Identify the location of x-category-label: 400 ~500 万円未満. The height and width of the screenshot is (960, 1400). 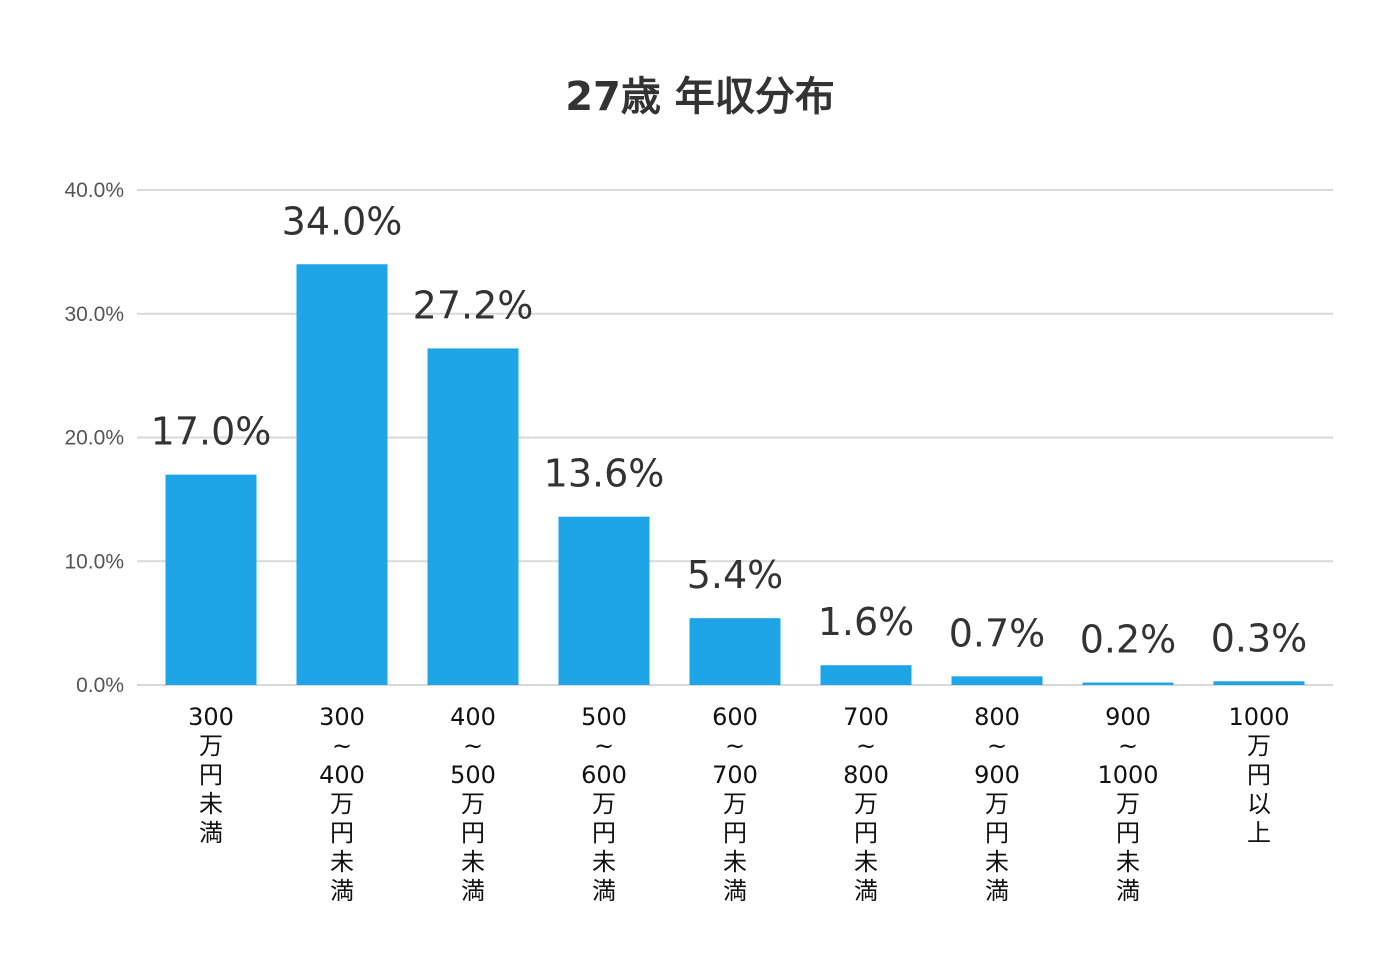
(473, 804).